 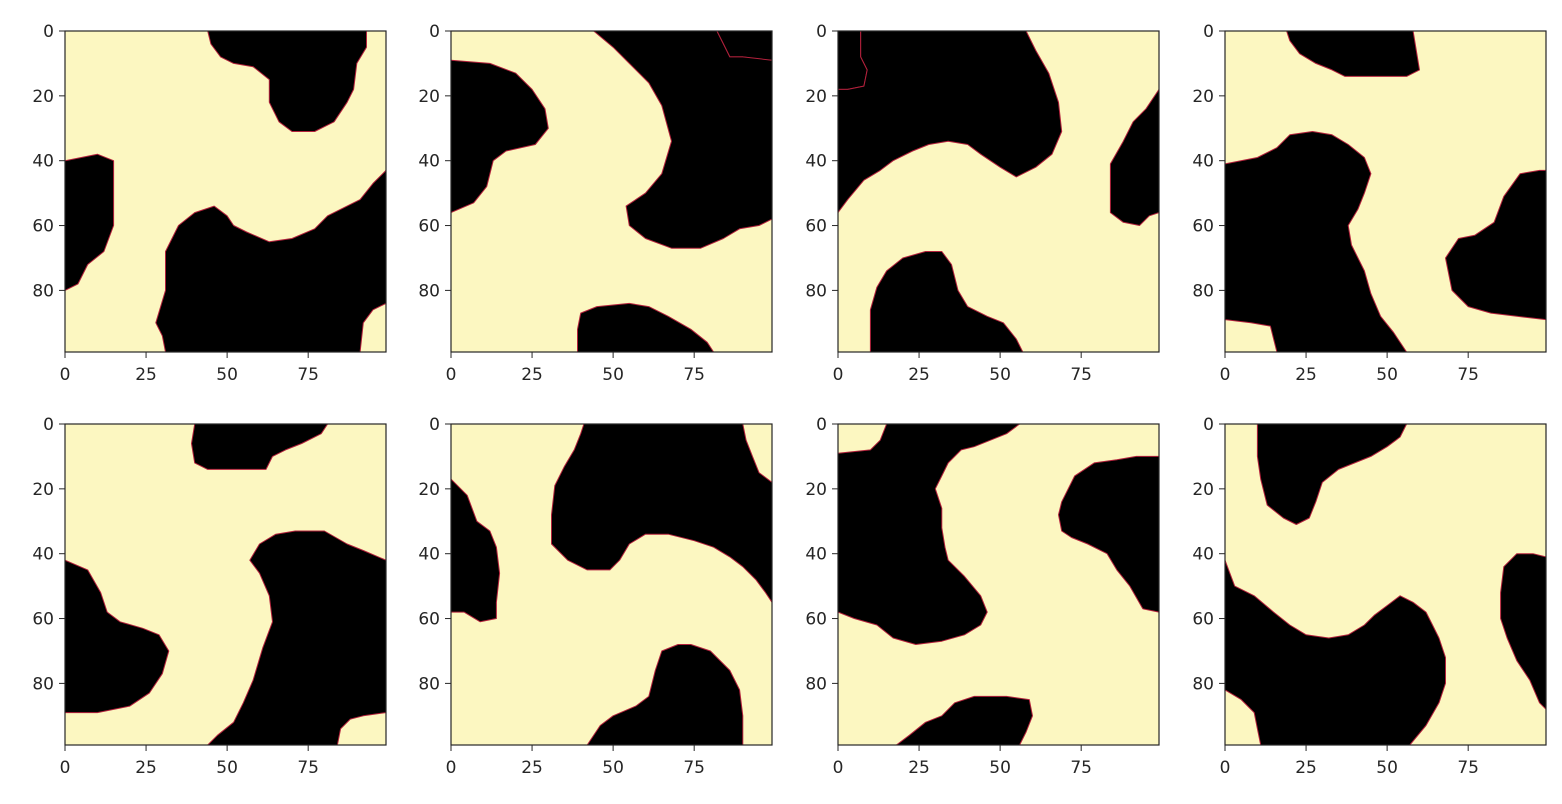 I want to click on subplot-5: 0 25 50 75 0 20 40 60 80, so click(x=209, y=596).